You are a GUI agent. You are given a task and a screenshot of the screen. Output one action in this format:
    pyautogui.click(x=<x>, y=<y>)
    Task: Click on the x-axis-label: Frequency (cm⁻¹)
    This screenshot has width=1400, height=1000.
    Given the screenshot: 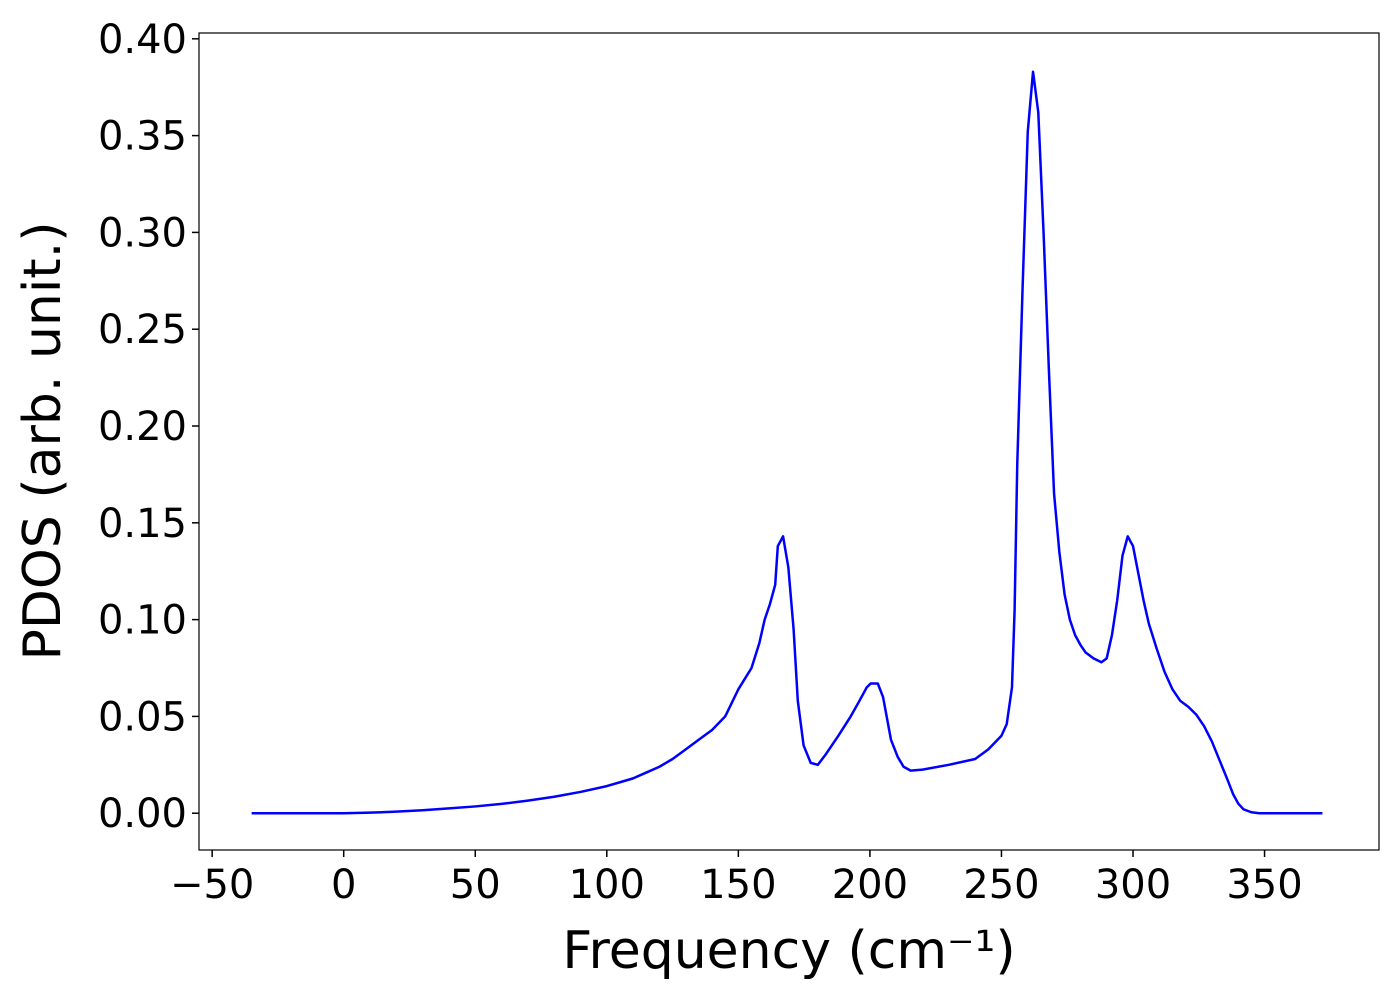 What is the action you would take?
    pyautogui.click(x=788, y=951)
    